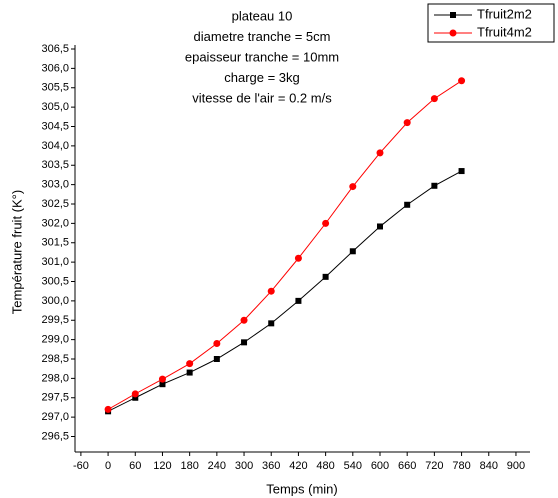  I want to click on legend-label: Tfruit4m2, so click(504, 31).